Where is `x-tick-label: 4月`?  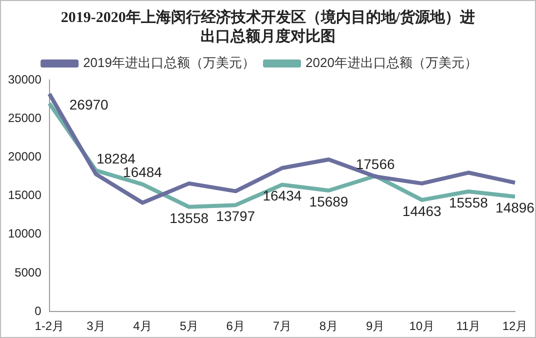
x-tick-label: 4月 is located at coordinates (142, 326).